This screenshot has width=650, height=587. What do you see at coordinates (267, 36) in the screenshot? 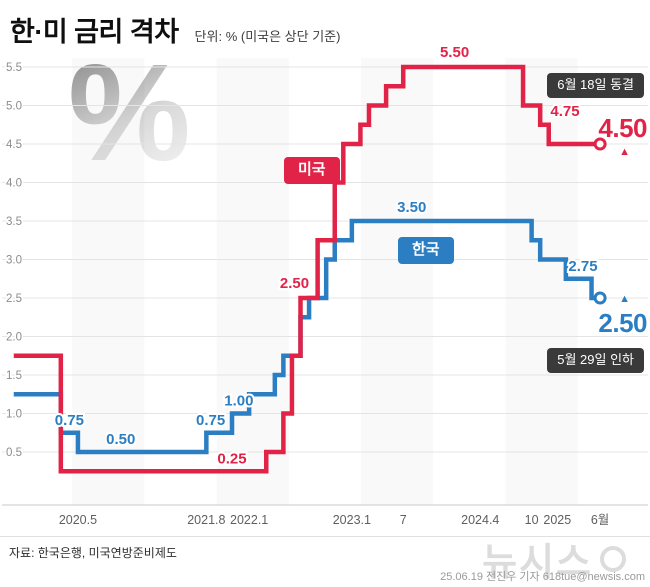
I see `unit-note: 단위: % (미국은 상단 기준)` at bounding box center [267, 36].